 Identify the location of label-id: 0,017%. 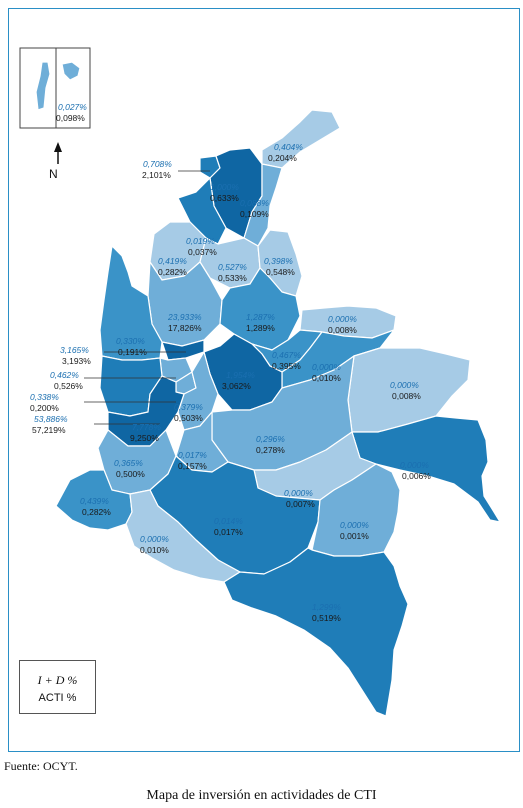
(192, 455).